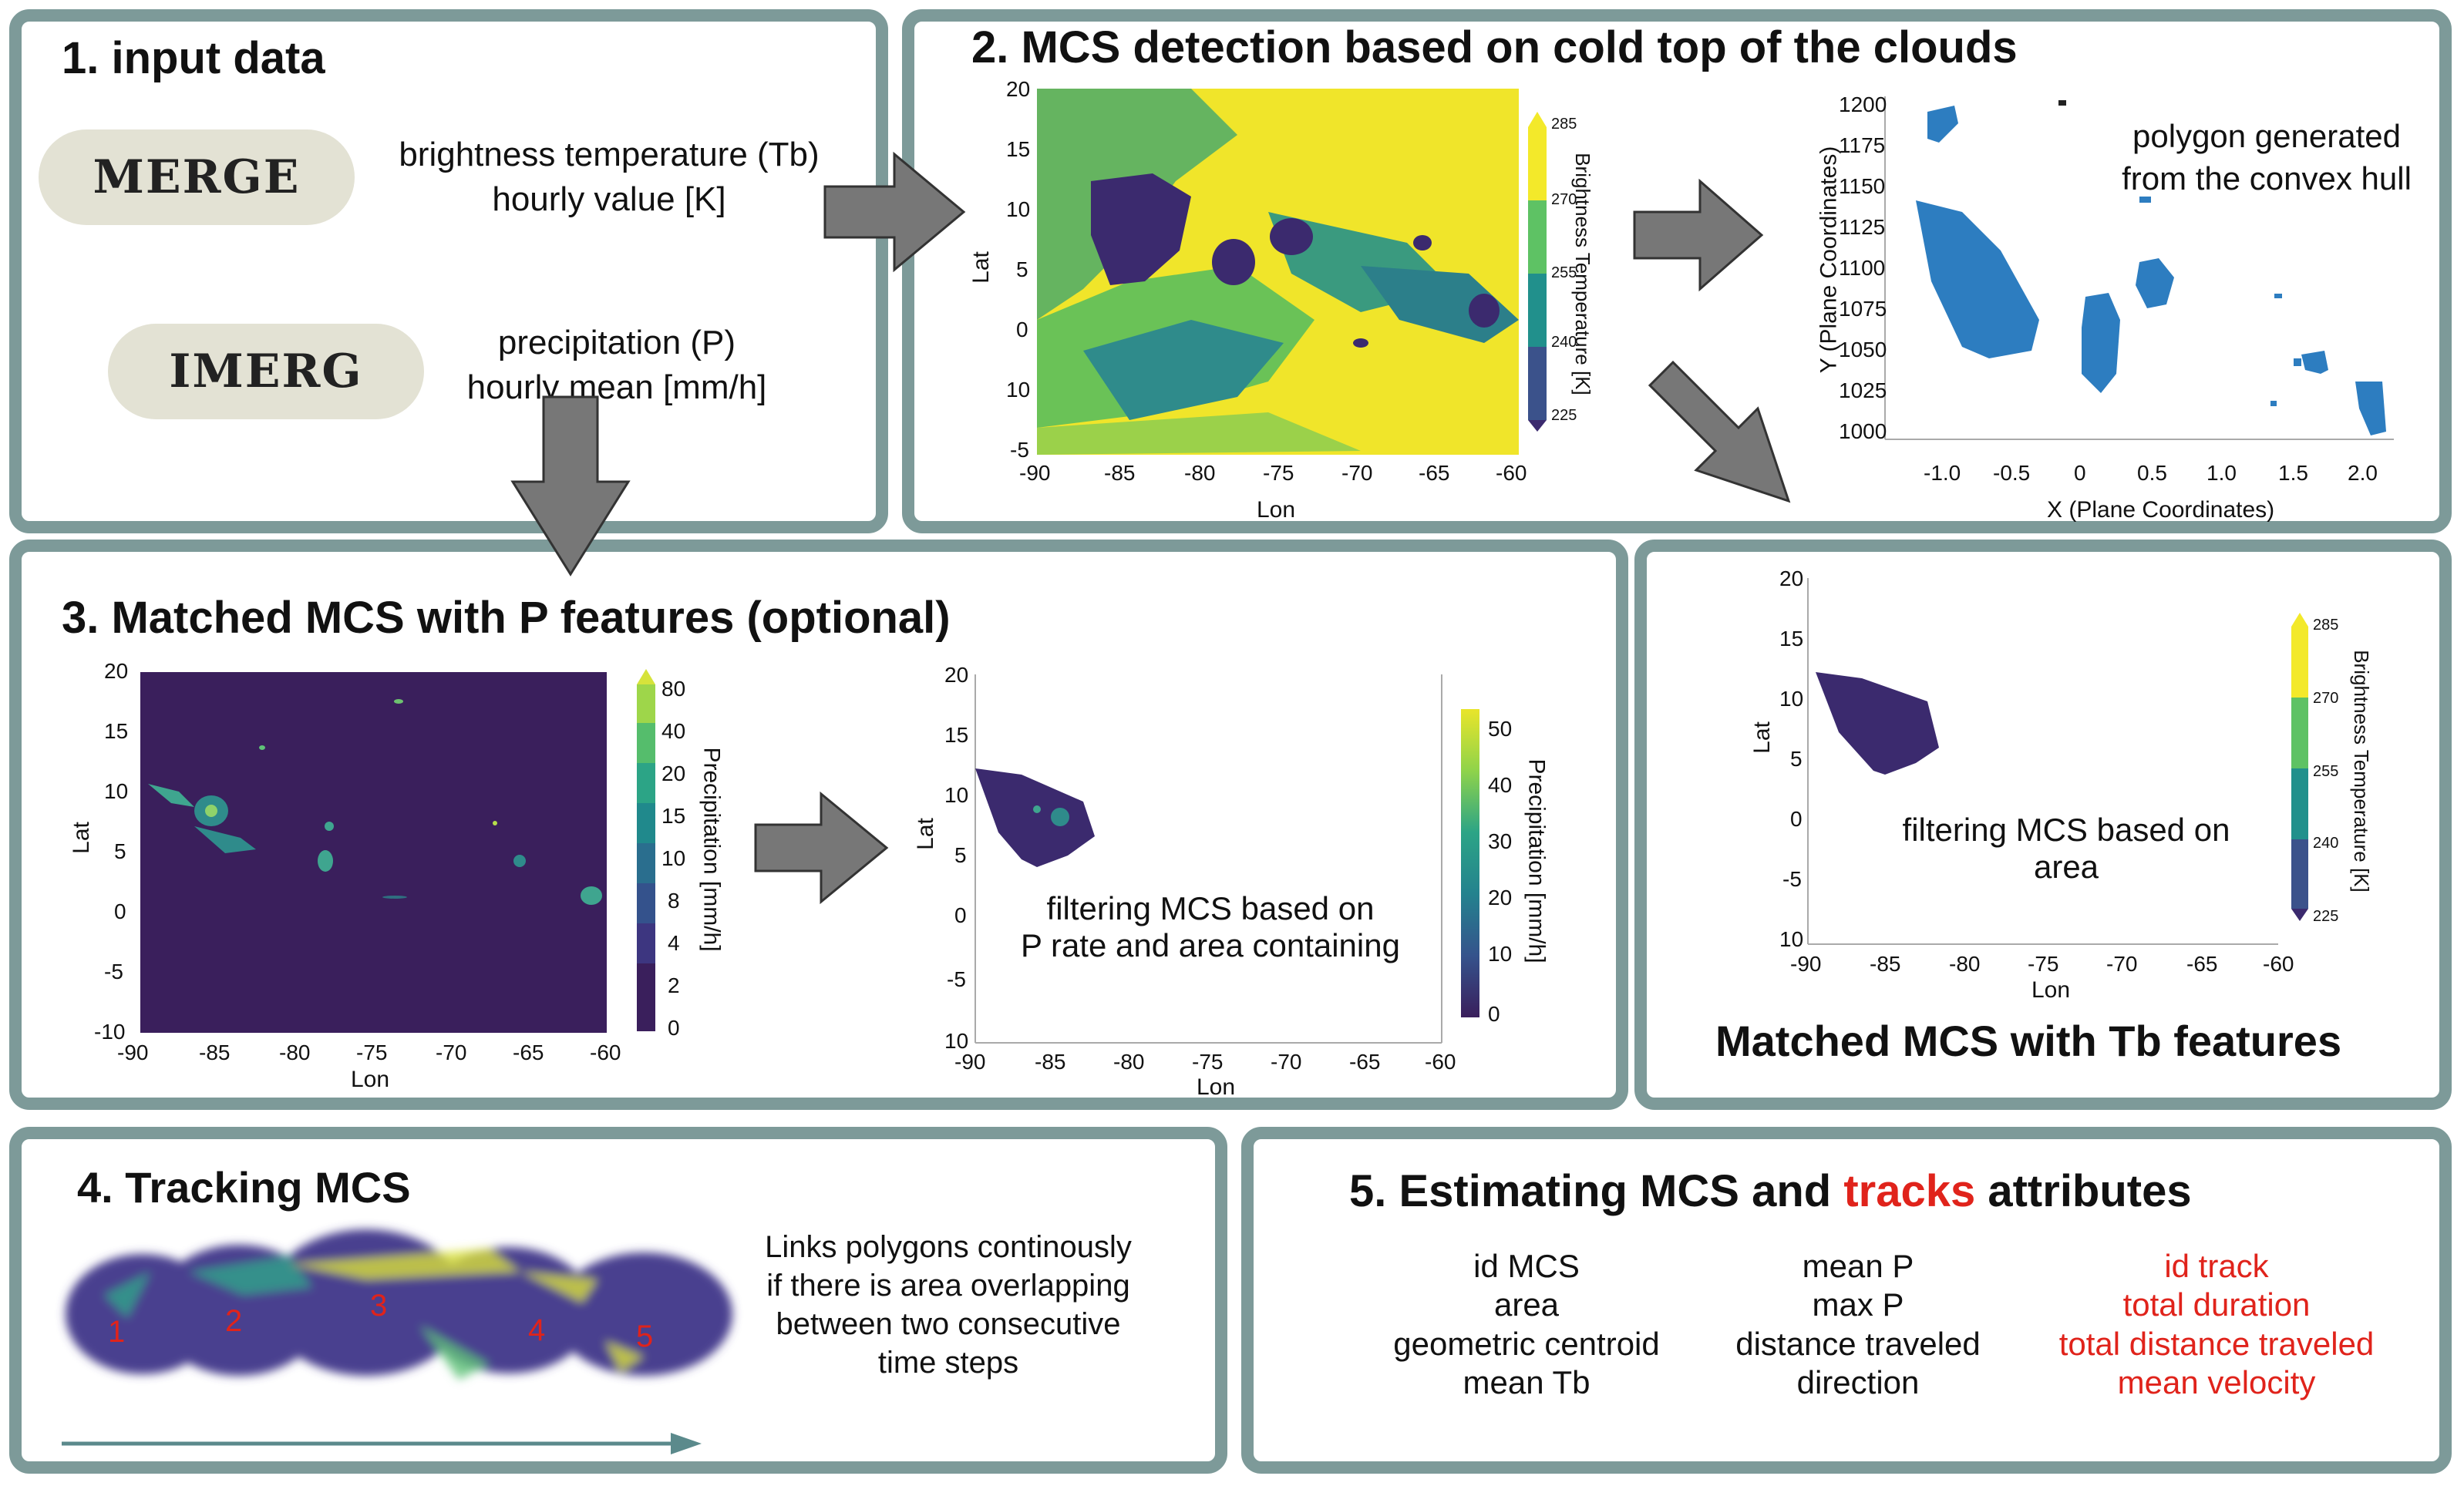 Image resolution: width=2464 pixels, height=1486 pixels. I want to click on p-cbar-tick: 4, so click(674, 943).